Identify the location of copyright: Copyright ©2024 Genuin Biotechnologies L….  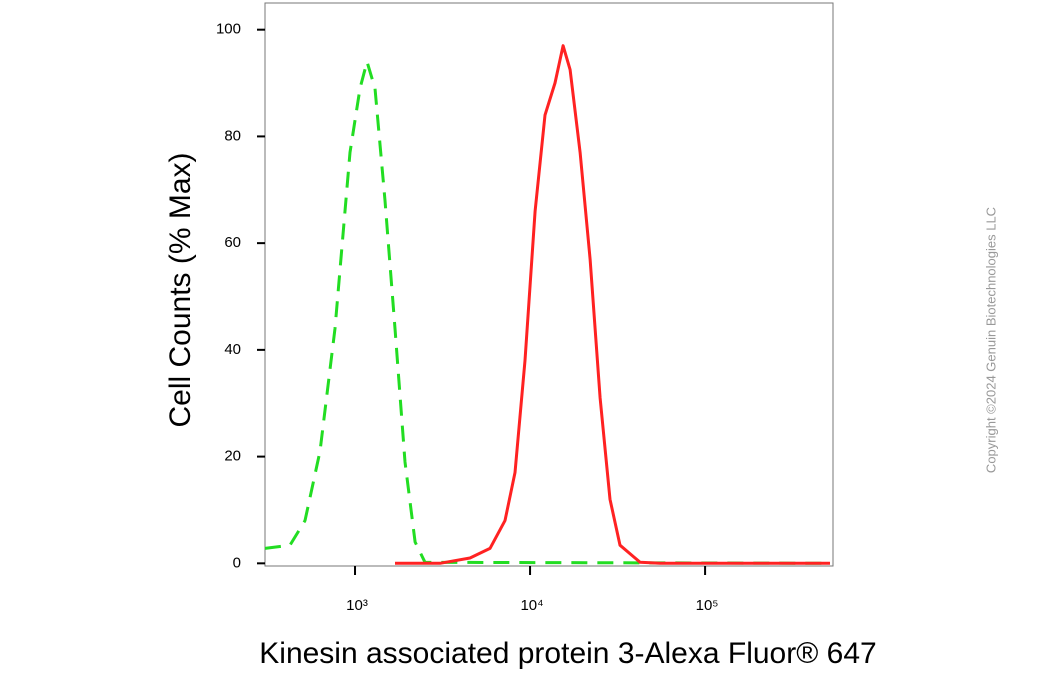
(990, 340).